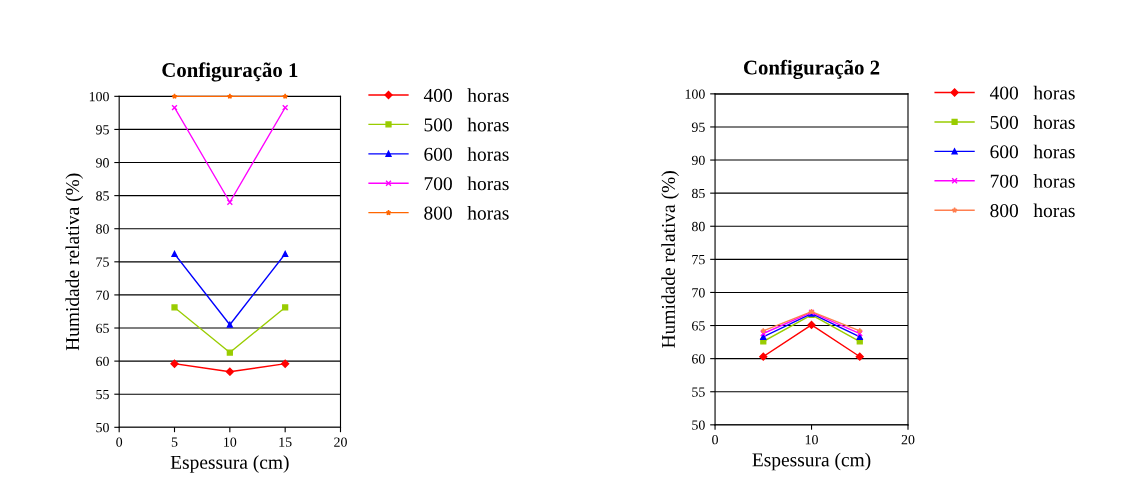 The width and height of the screenshot is (1135, 494). I want to click on x-tick-label: 5, so click(174, 442).